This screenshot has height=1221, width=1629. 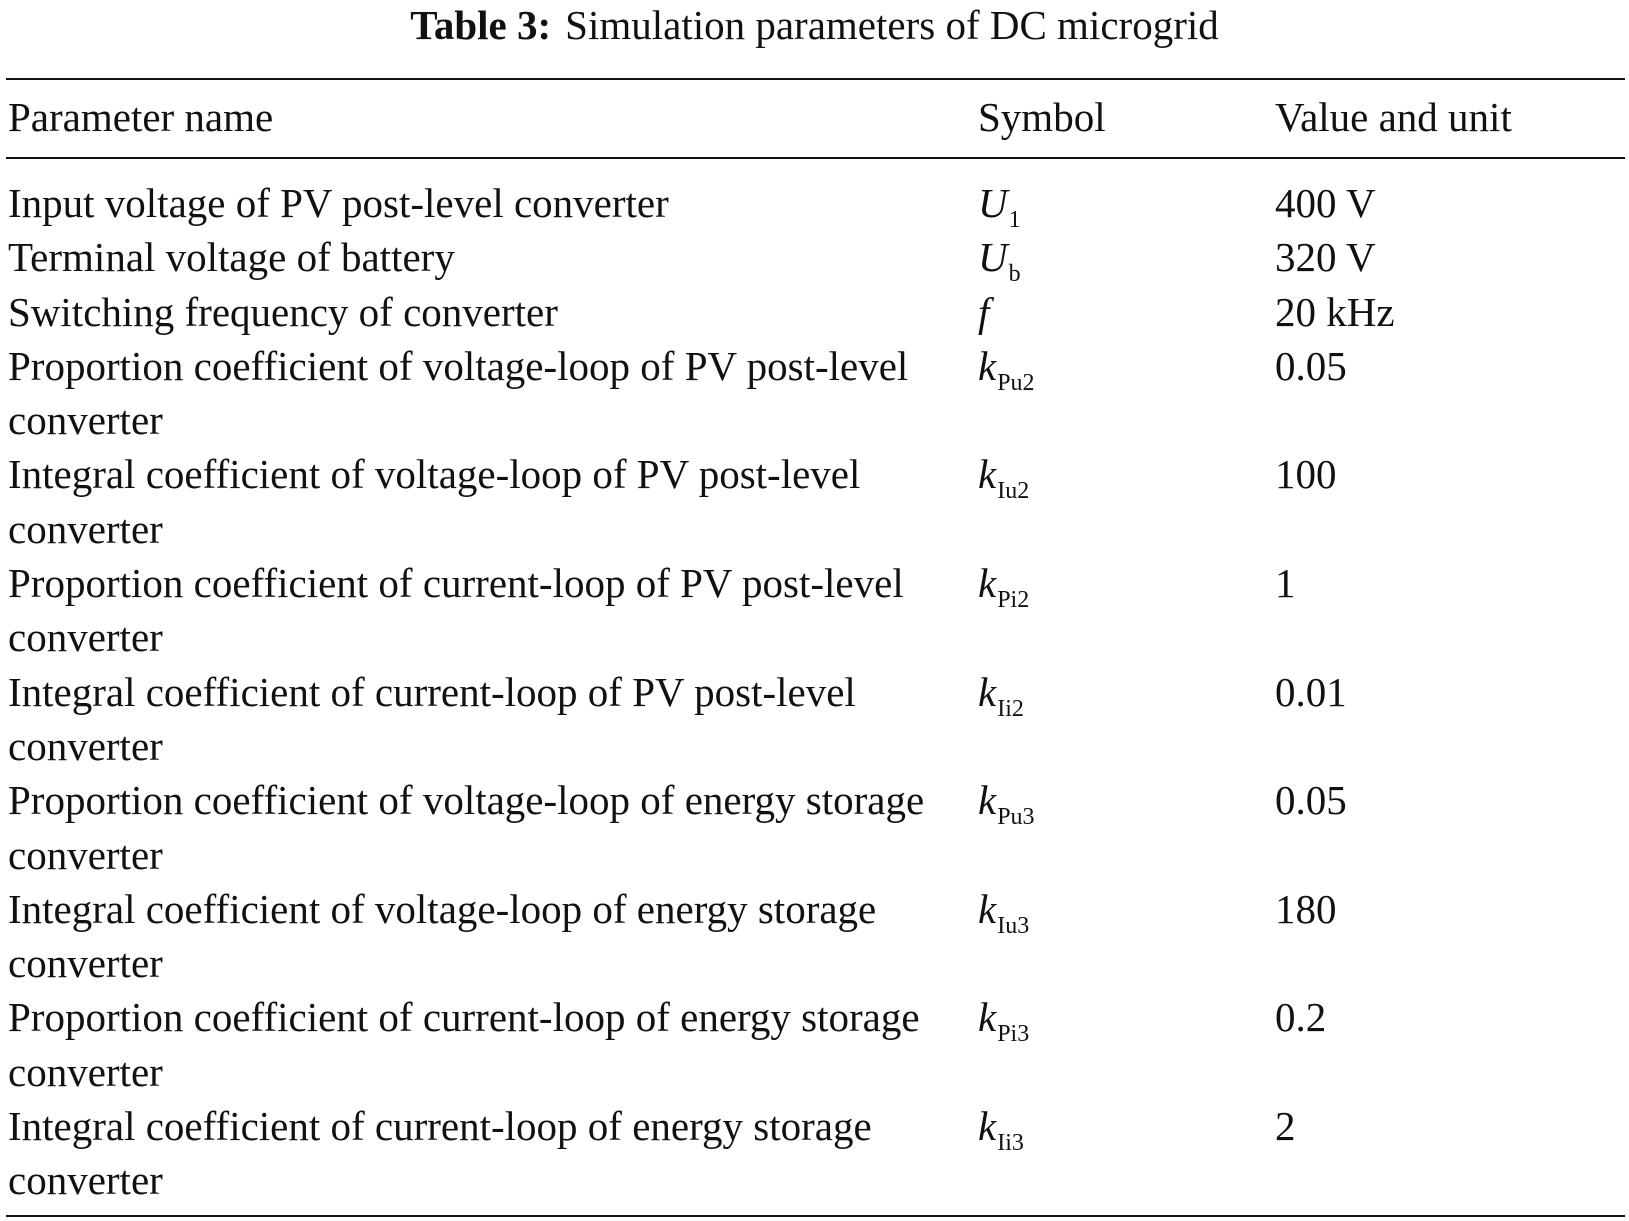 I want to click on parameter-symbol: f, so click(x=984, y=311).